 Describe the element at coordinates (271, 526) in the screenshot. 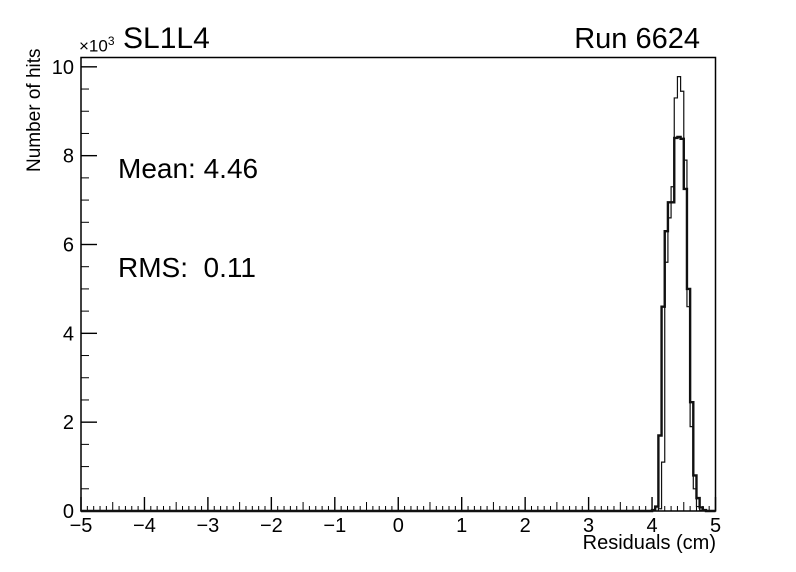

I see `x-tick-label: −2` at that location.